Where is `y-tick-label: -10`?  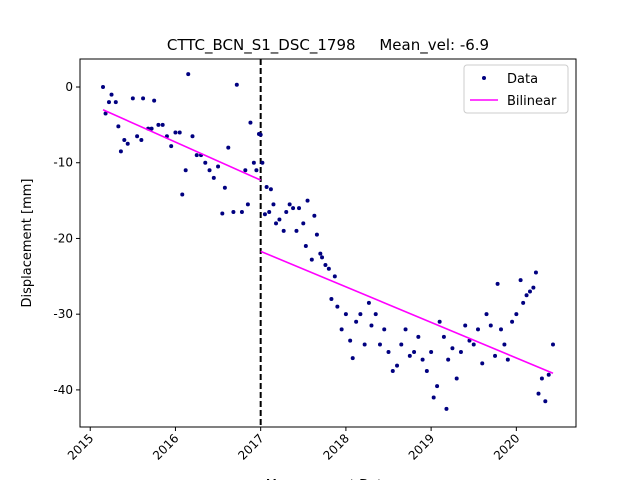
y-tick-label: -10 is located at coordinates (63, 163).